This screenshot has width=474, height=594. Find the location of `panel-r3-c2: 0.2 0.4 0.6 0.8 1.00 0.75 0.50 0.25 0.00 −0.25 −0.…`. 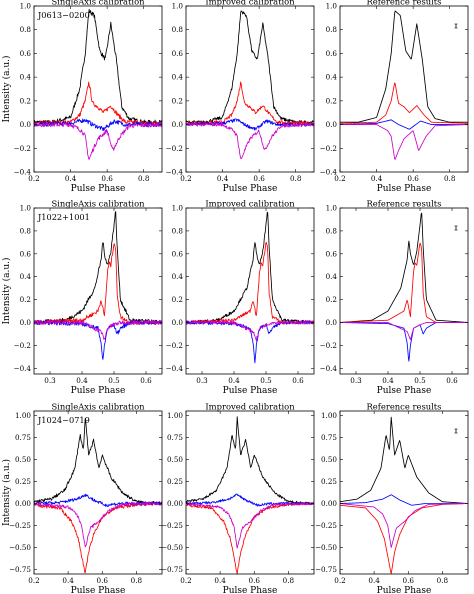

panel-r3-c2: 0.2 0.4 0.6 0.8 1.00 0.75 0.50 0.25 0.00 −0.25 −0.… is located at coordinates (238, 498).